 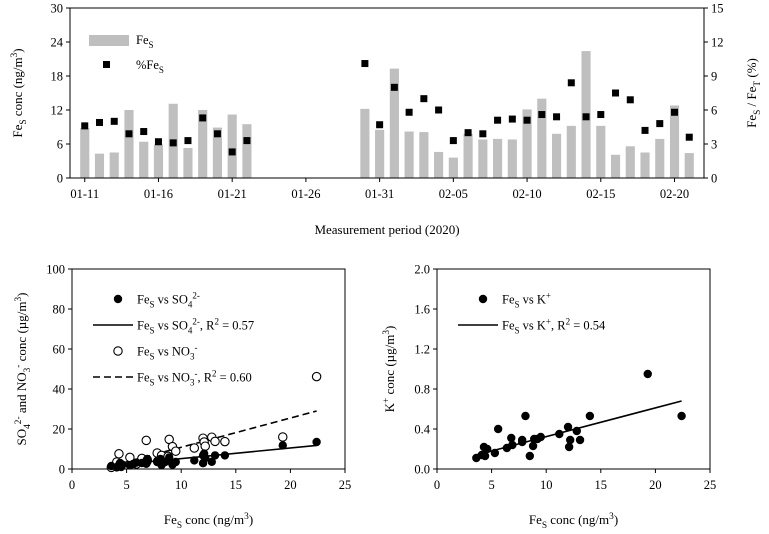 I want to click on x-tick-label: 25, so click(x=710, y=485).